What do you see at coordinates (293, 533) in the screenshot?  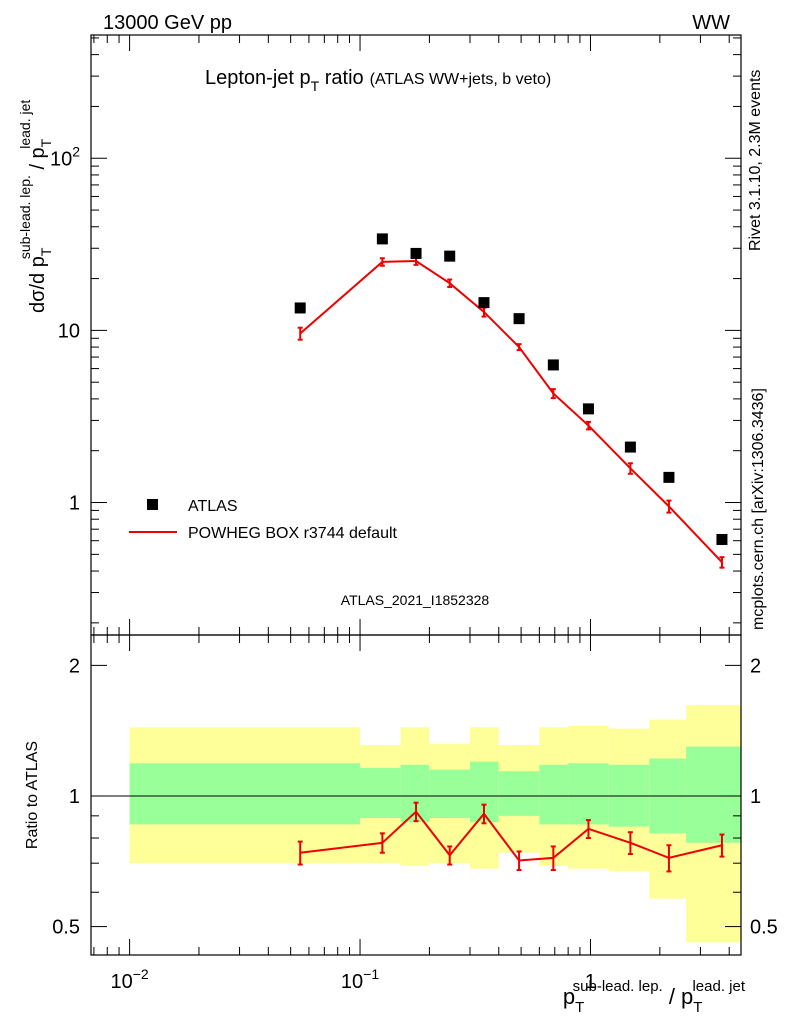 I see `legend-mc-label: POWHEG BOX r3744 default` at bounding box center [293, 533].